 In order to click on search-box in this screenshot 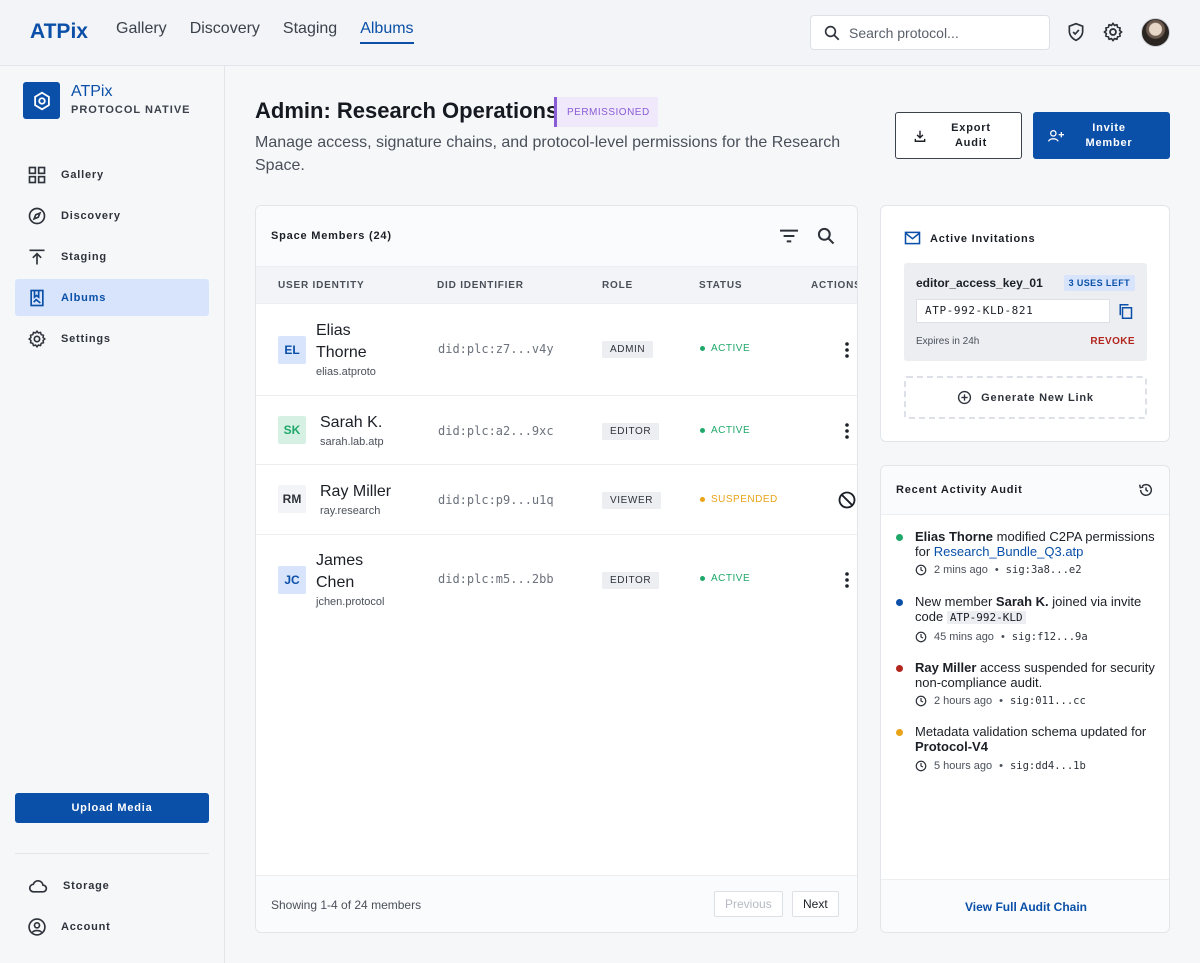, I will do `click(930, 32)`.